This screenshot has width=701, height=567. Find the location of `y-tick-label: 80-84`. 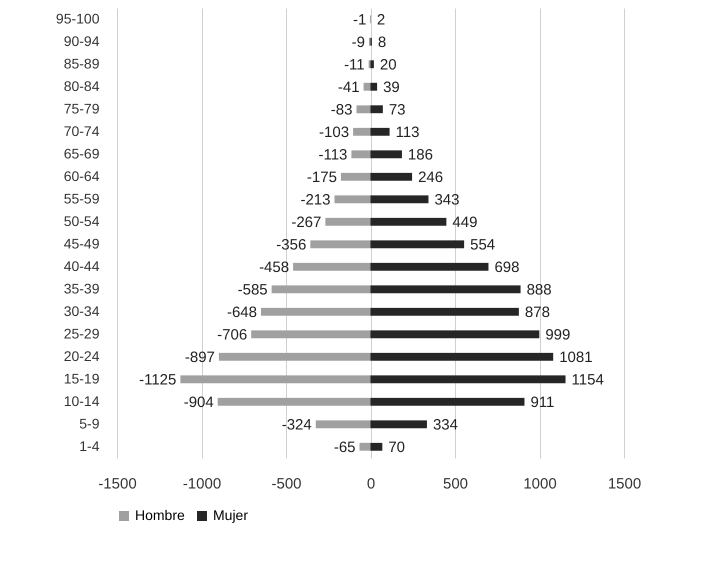

y-tick-label: 80-84 is located at coordinates (82, 86).